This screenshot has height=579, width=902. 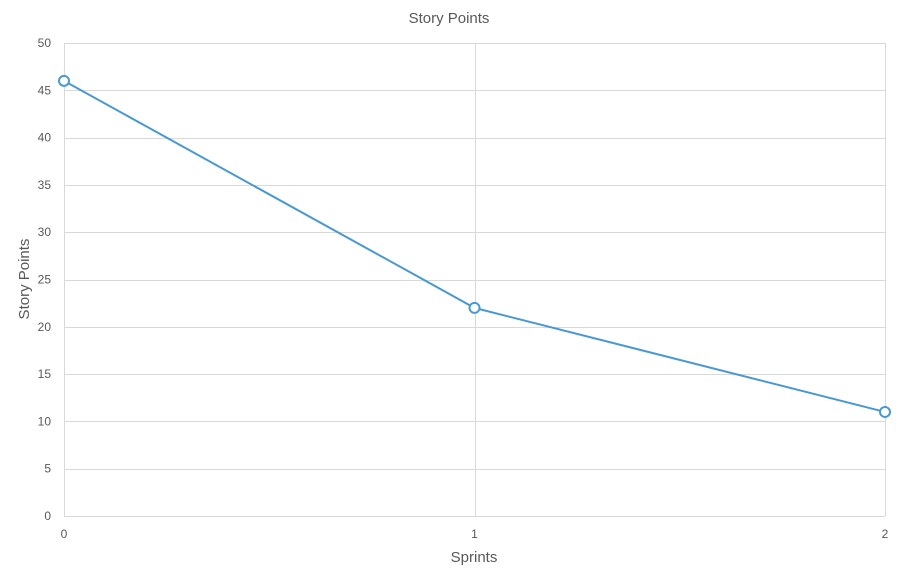 What do you see at coordinates (45, 43) in the screenshot?
I see `y-tick-label-50: 50` at bounding box center [45, 43].